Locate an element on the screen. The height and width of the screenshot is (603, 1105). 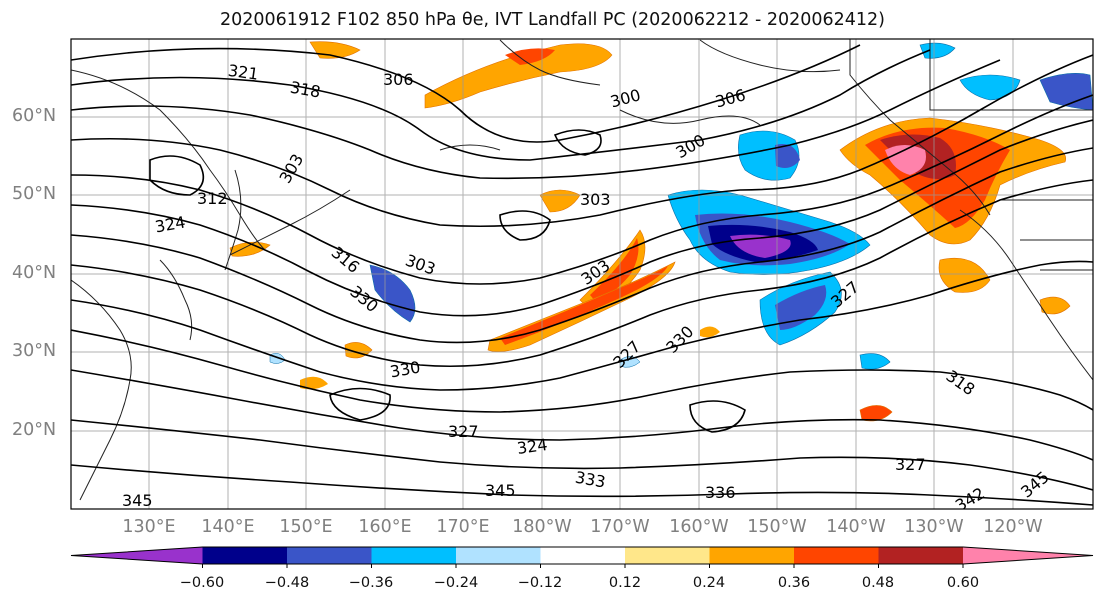
longitude-label: 140°W is located at coordinates (856, 527).